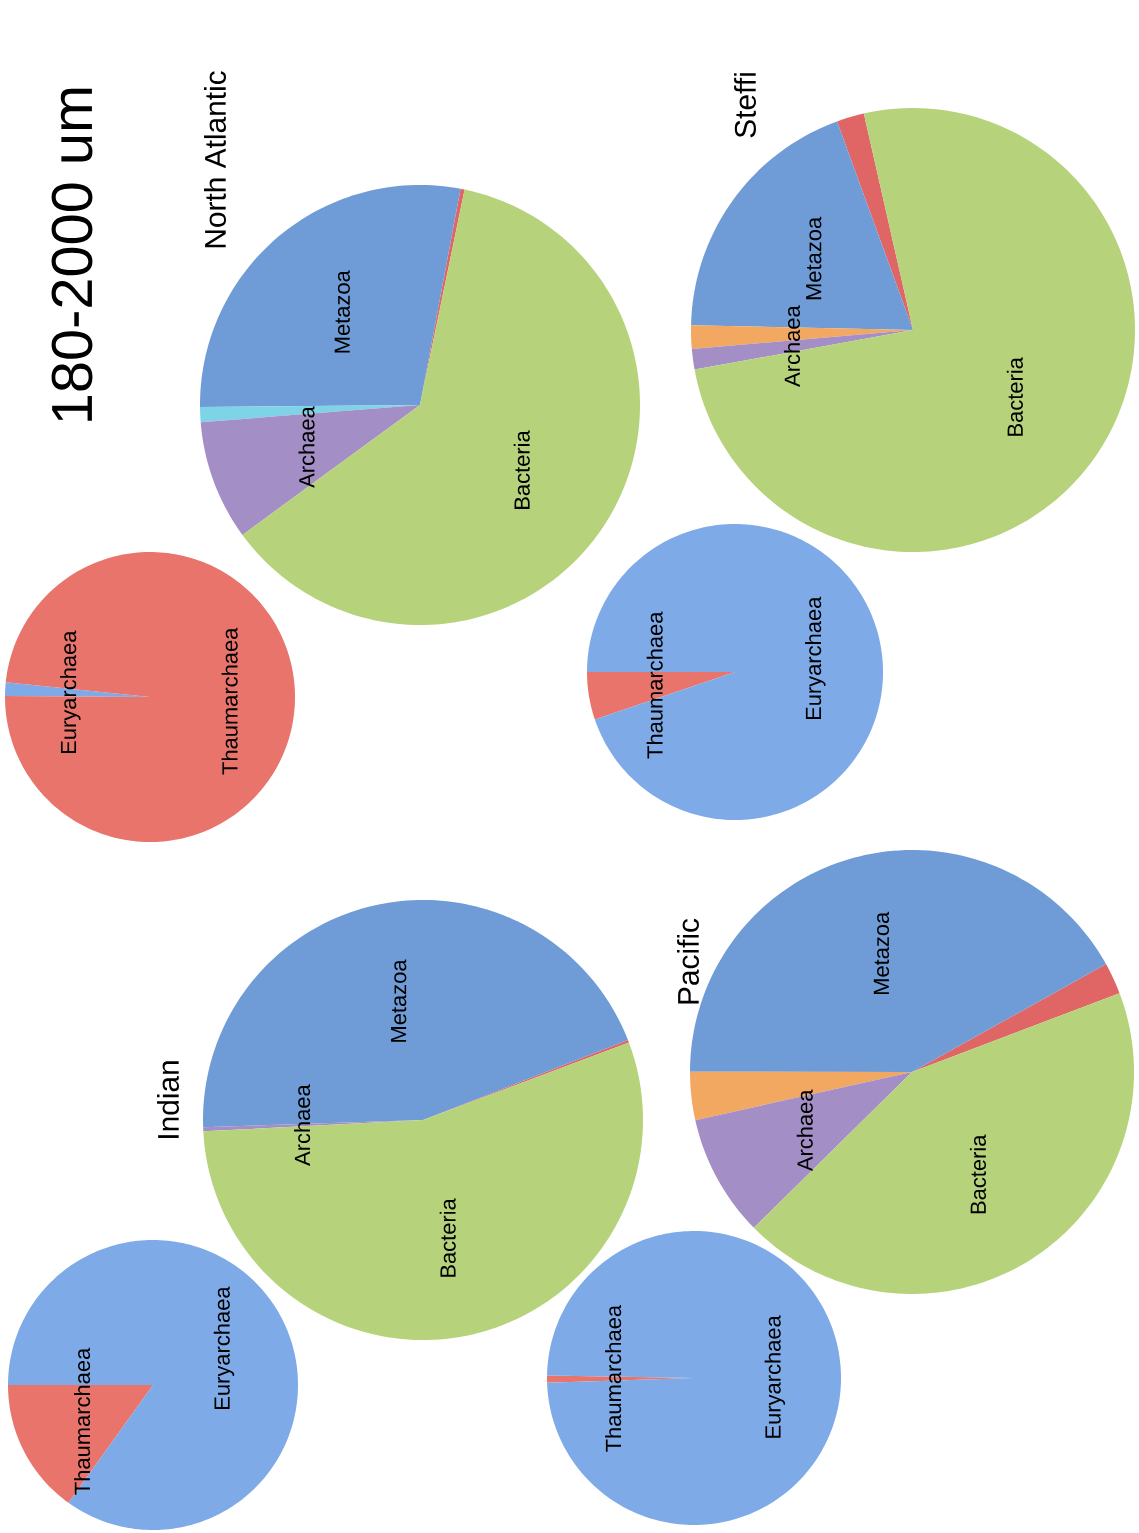  Describe the element at coordinates (168, 1099) in the screenshot. I see `text: Indian` at that location.